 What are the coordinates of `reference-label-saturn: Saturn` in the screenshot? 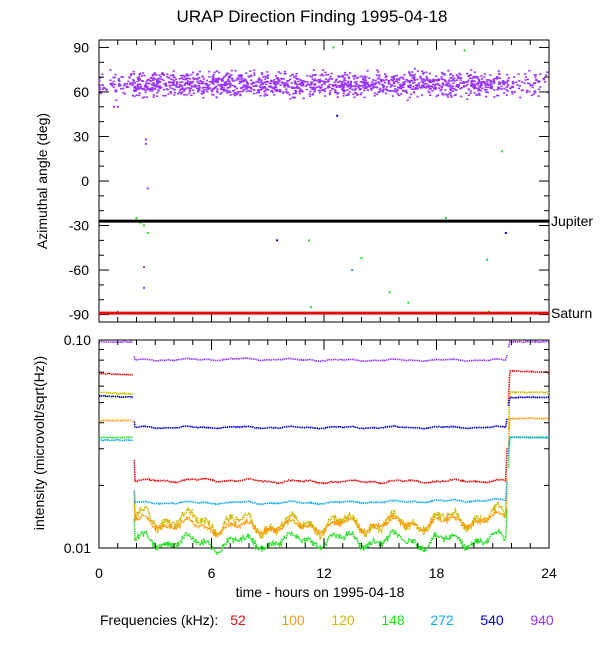 It's located at (571, 313).